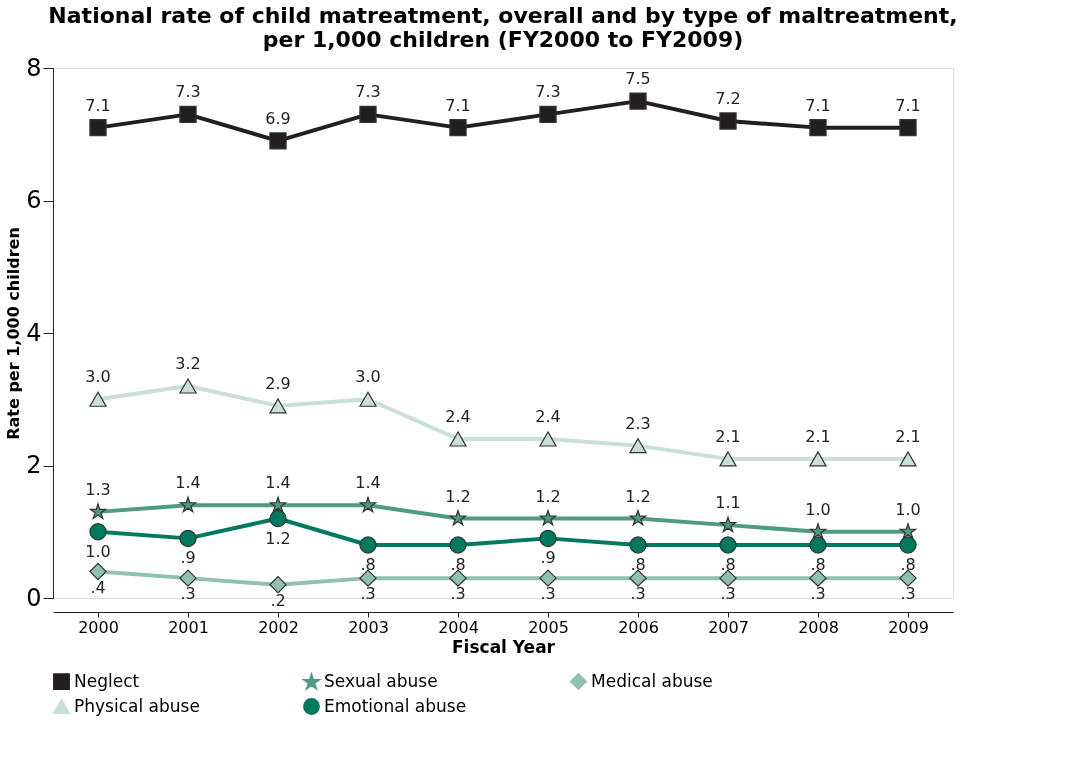  I want to click on data-label: 2.4, so click(458, 416).